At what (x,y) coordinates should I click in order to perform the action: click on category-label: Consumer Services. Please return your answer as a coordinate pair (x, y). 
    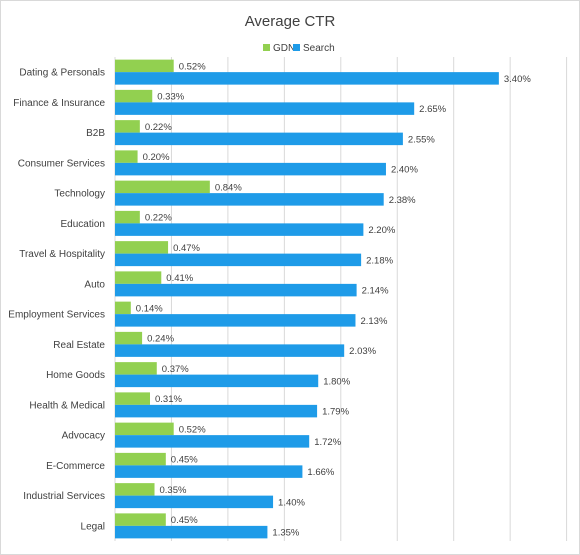
    Looking at the image, I should click on (61, 163).